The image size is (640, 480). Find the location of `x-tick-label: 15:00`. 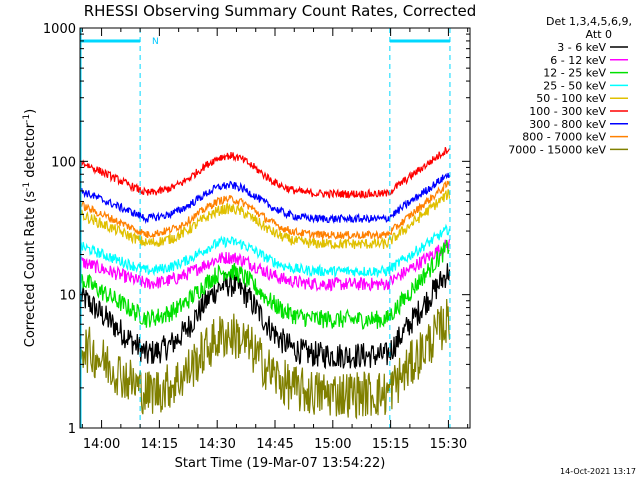

x-tick-label: 15:00 is located at coordinates (332, 444).